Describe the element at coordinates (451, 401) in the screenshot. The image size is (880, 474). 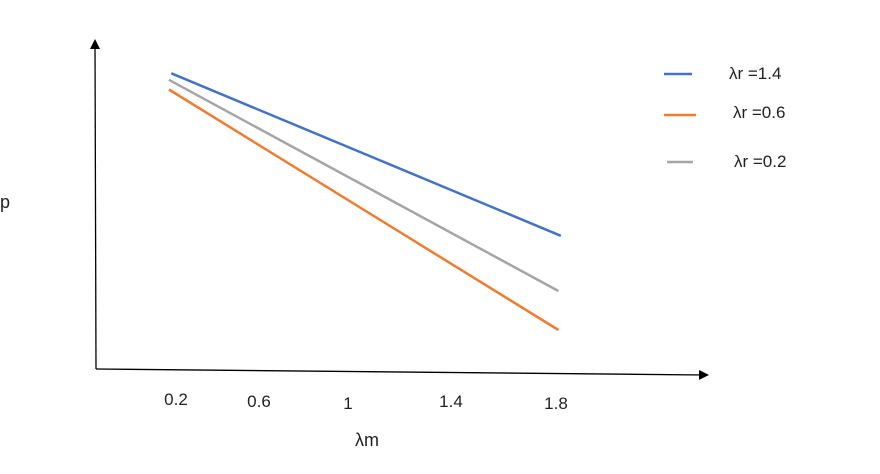
I see `x-tick-label: 1.4` at that location.